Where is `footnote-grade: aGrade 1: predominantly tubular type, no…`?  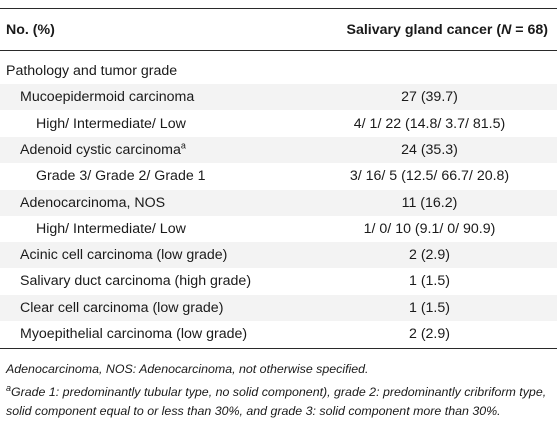 footnote-grade: aGrade 1: predominantly tubular type, no… is located at coordinates (278, 402).